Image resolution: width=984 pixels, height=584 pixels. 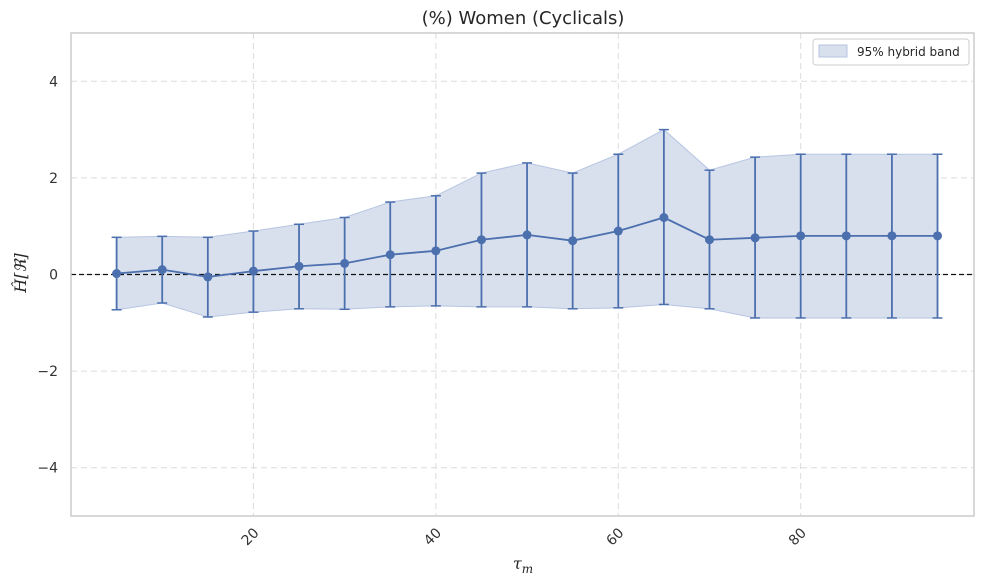 What do you see at coordinates (47, 372) in the screenshot?
I see `y-tick-label: −2` at bounding box center [47, 372].